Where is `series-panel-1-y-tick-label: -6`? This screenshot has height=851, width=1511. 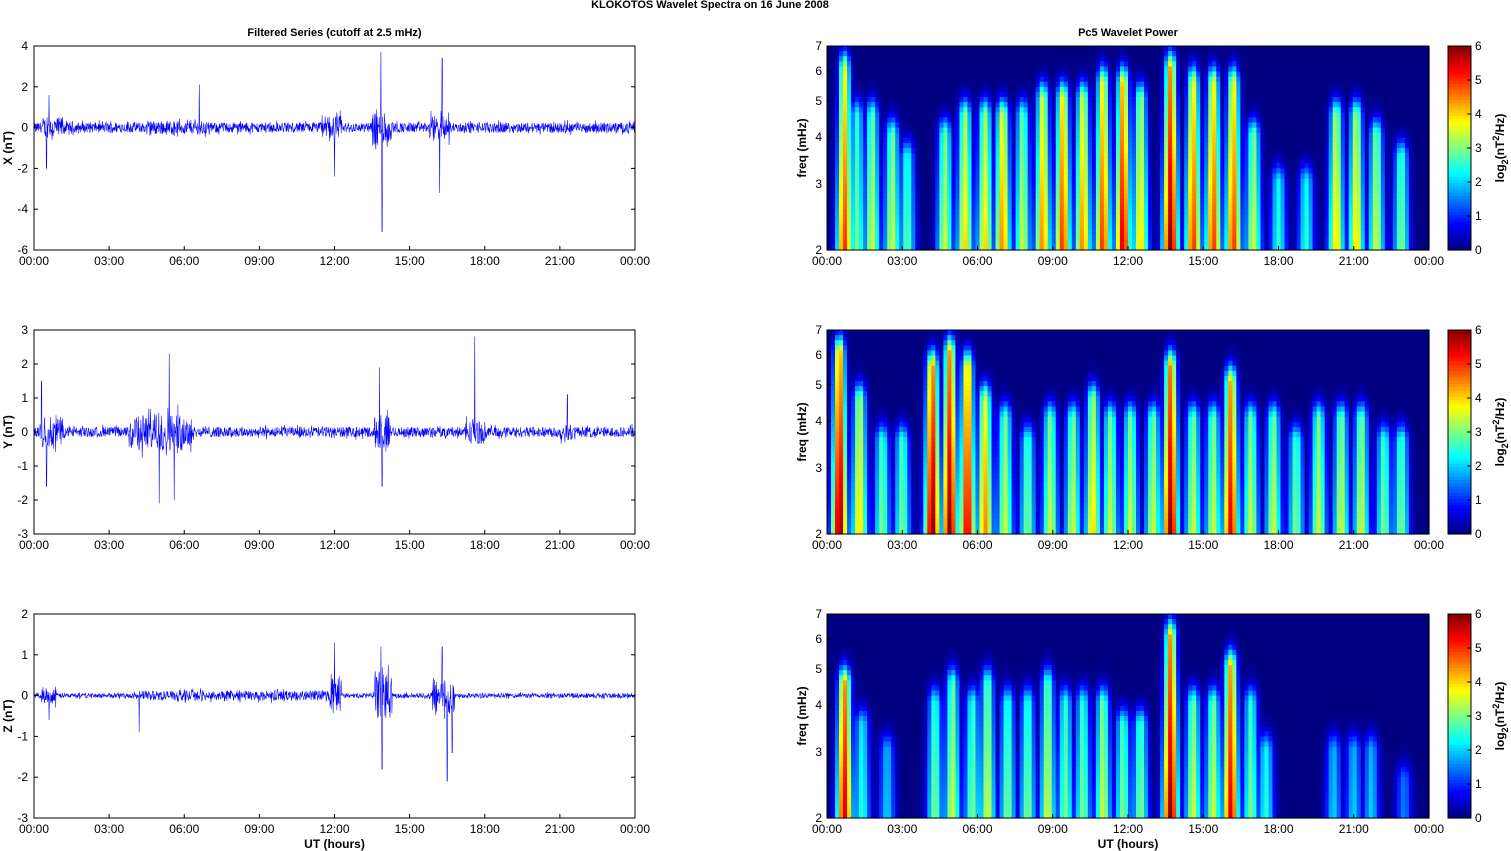
series-panel-1-y-tick-label: -6 is located at coordinates (22, 250).